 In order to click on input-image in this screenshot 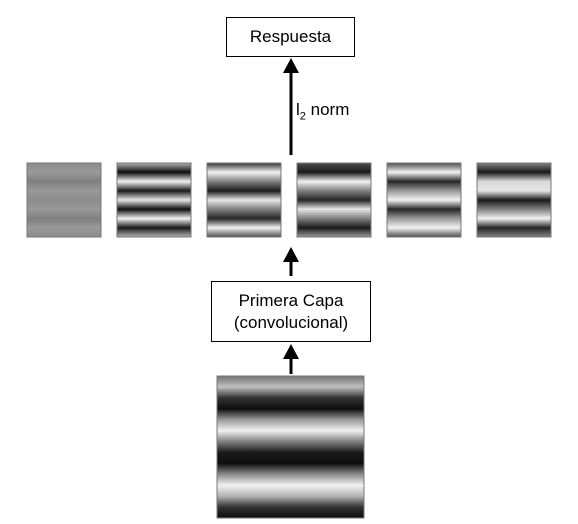, I will do `click(290, 447)`.